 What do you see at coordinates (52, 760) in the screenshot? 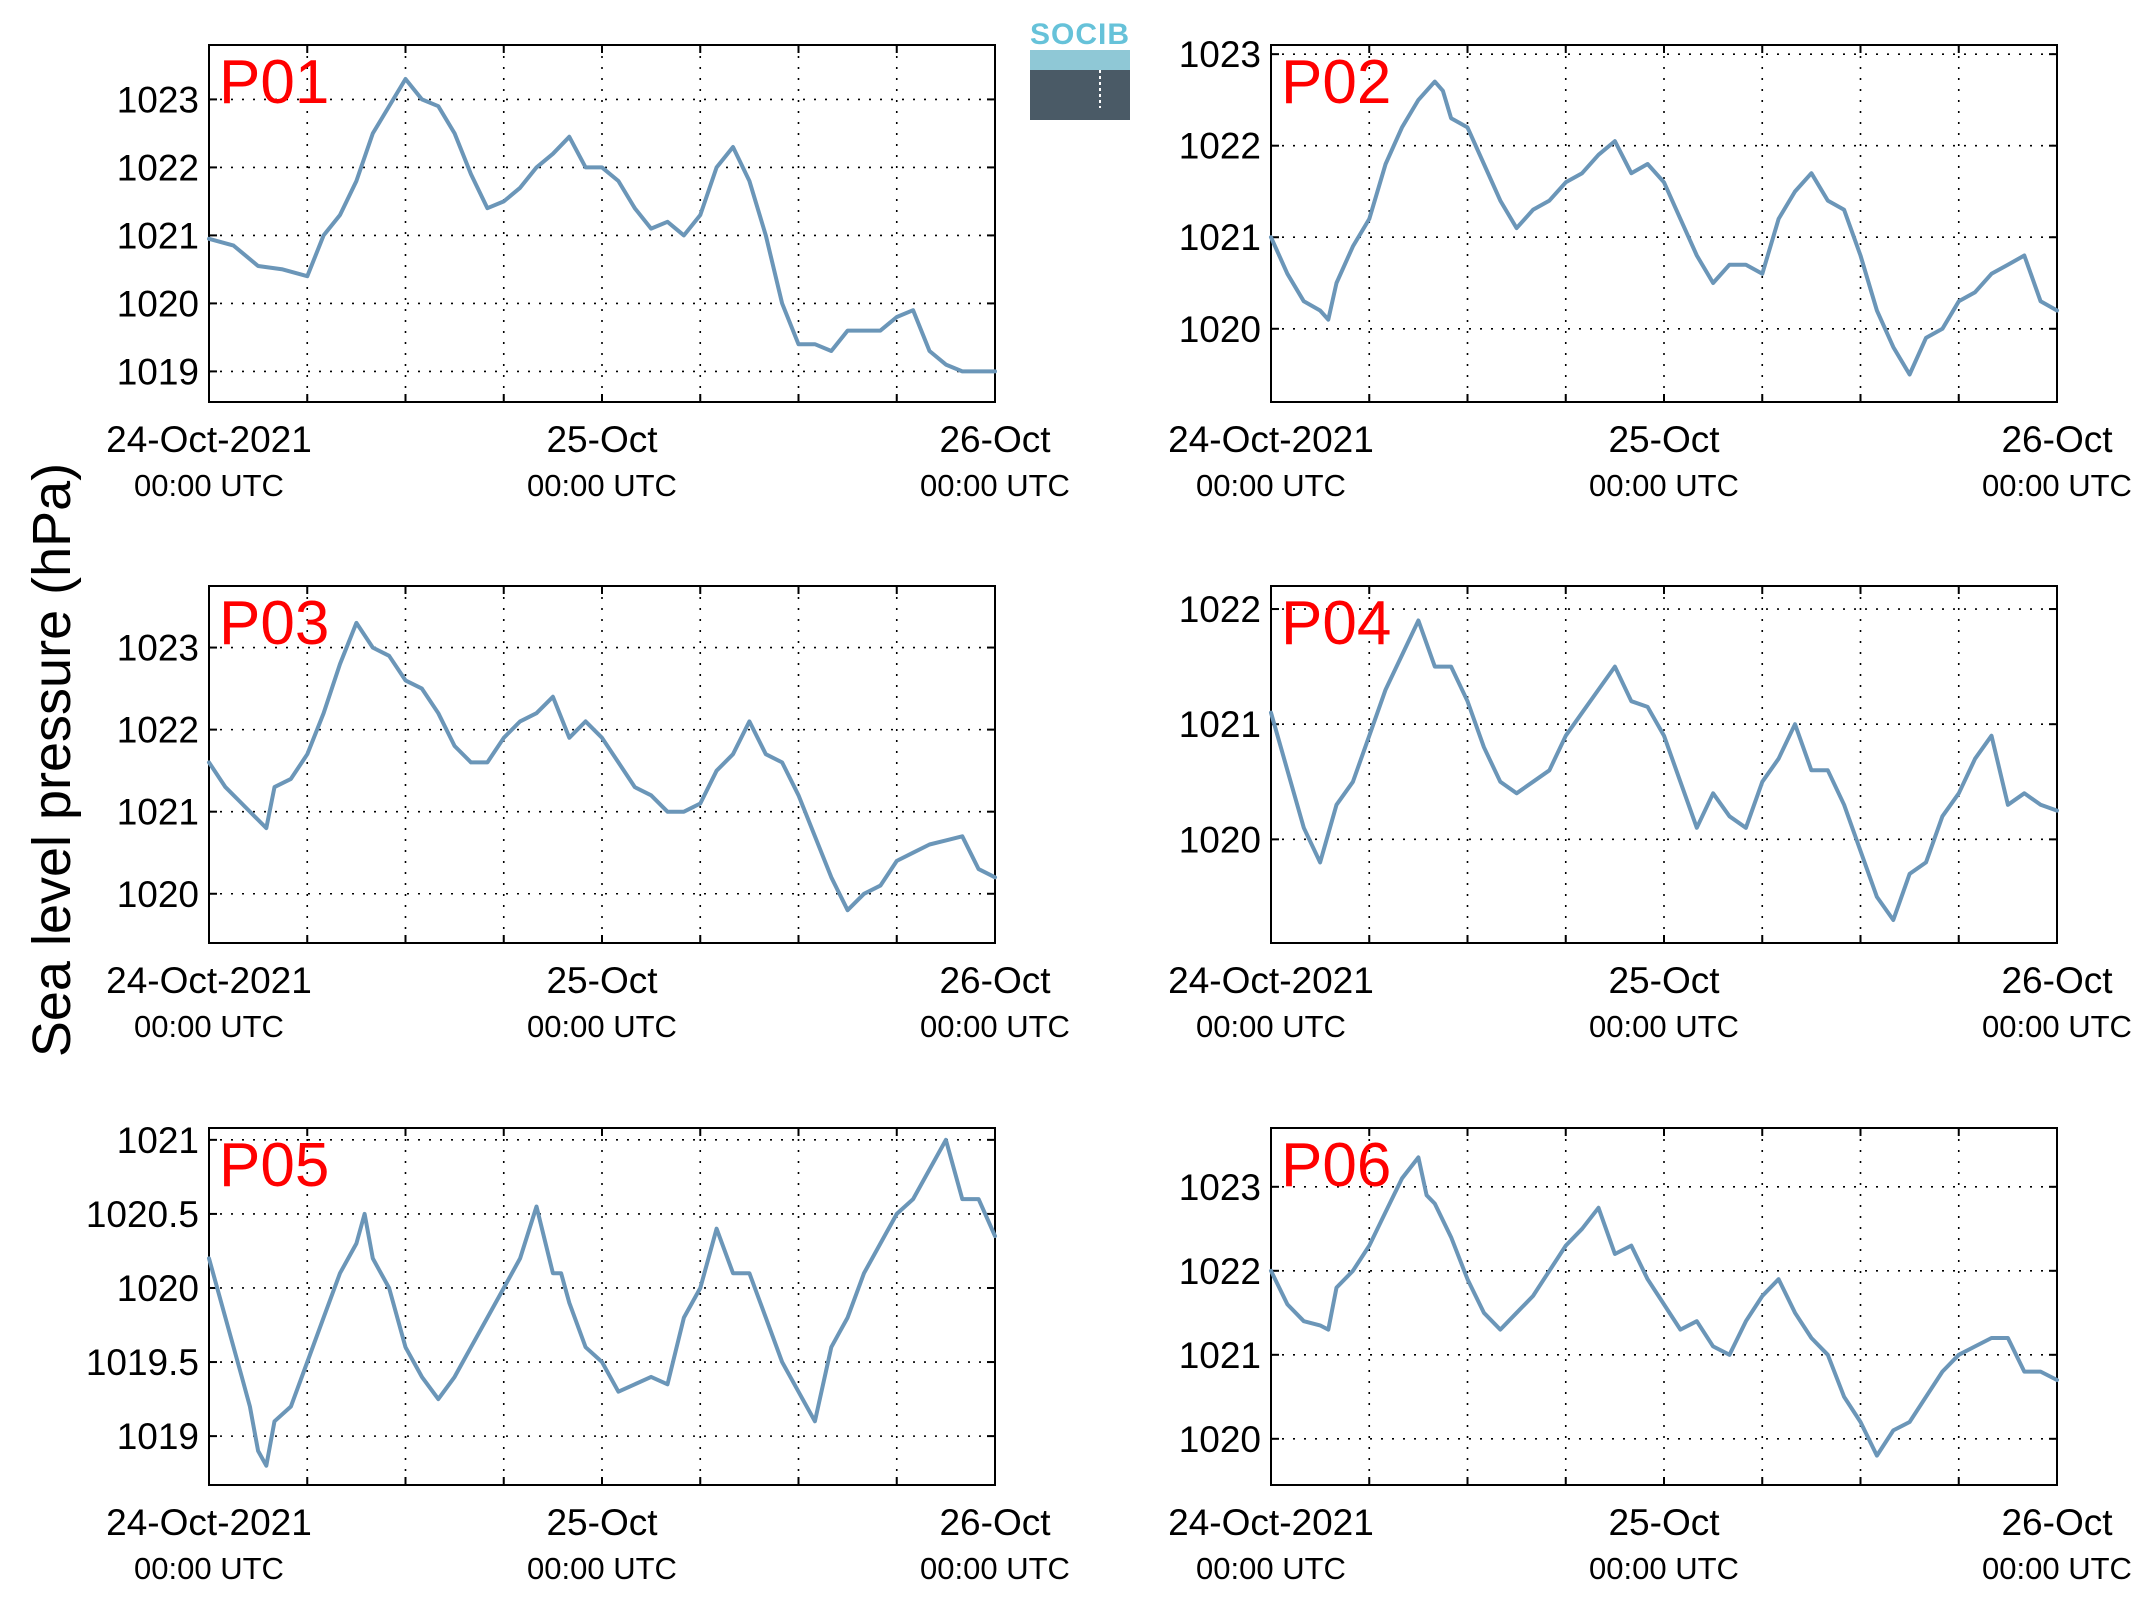
I see `y-axis-label: Sea level pressure (hPa)` at bounding box center [52, 760].